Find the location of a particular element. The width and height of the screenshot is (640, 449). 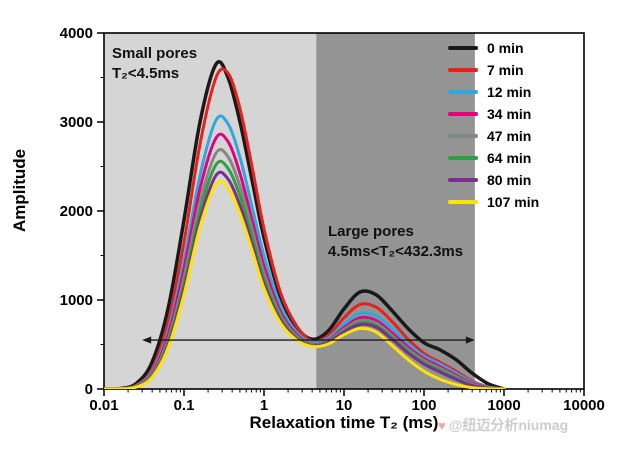

legend-label: 12 min is located at coordinates (509, 92).